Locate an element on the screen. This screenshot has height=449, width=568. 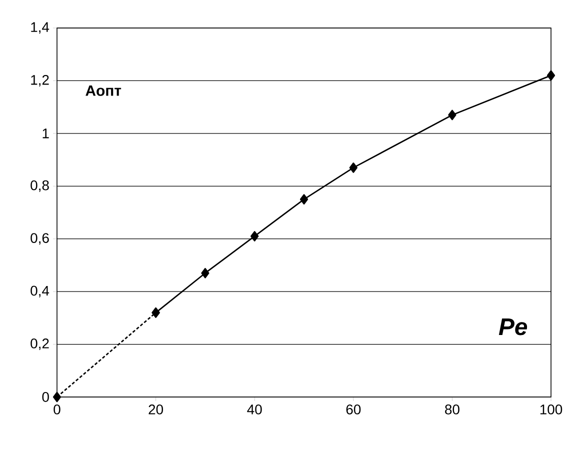
x-tick-label: 20 is located at coordinates (156, 409).